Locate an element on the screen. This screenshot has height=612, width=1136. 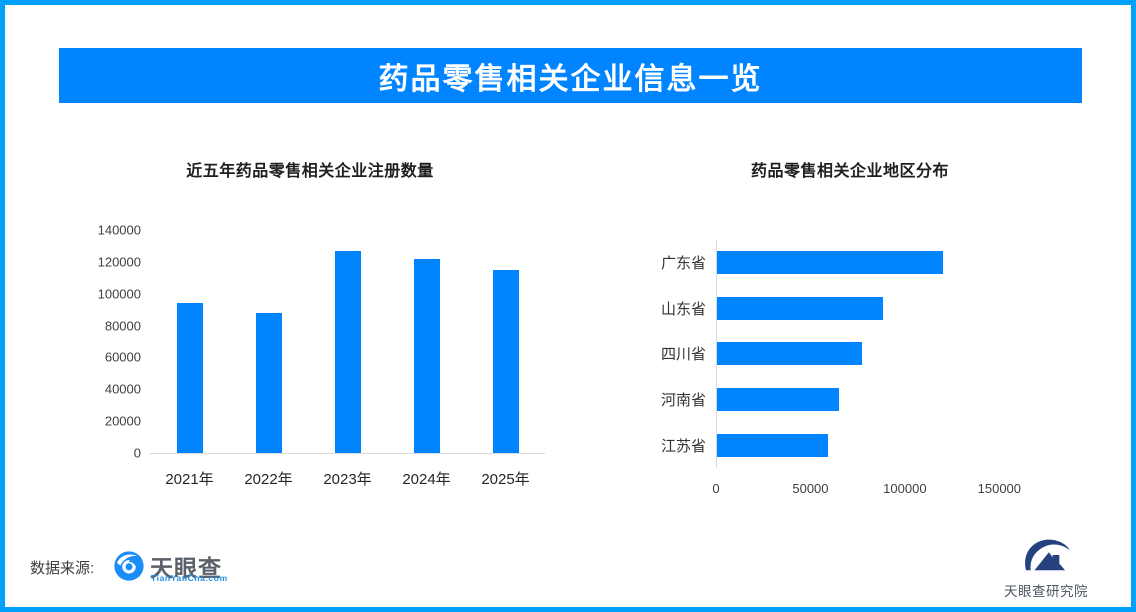
research-institute-logo: 天眼查研究院 is located at coordinates (1046, 568).